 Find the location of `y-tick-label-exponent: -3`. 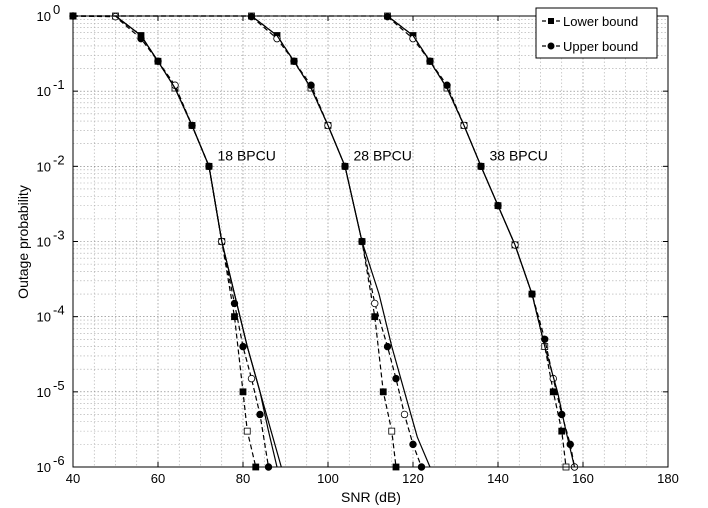

y-tick-label-exponent: -3 is located at coordinates (59, 235).